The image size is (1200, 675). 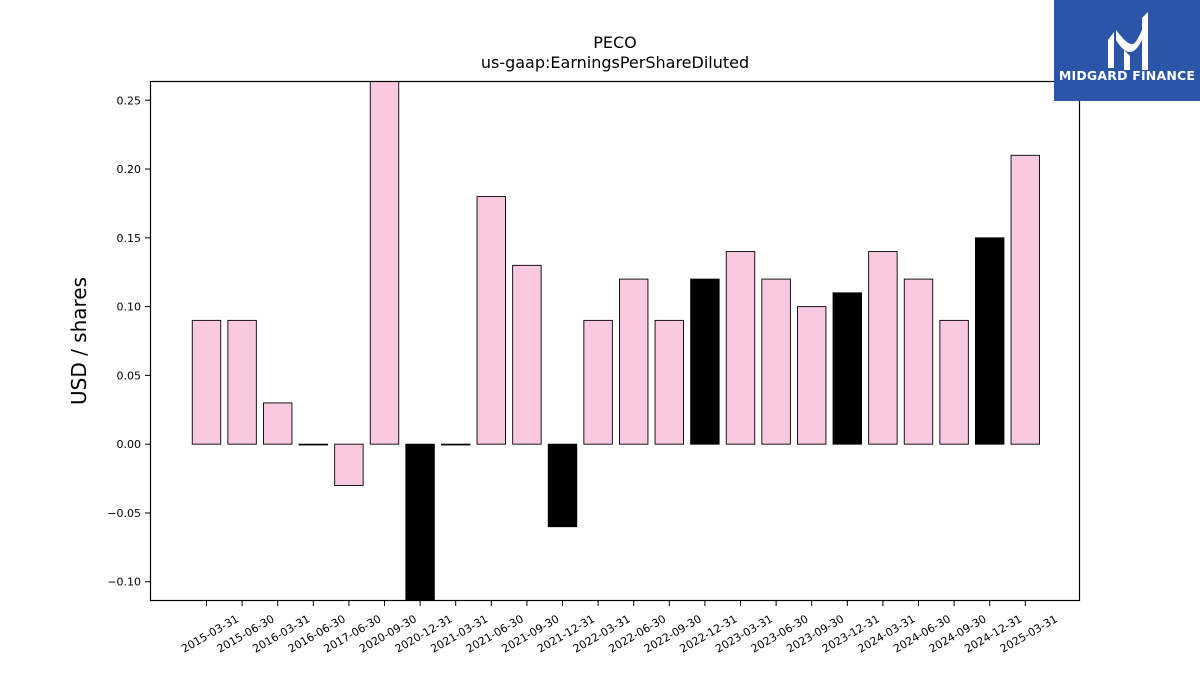 What do you see at coordinates (129, 444) in the screenshot?
I see `y-tick-label: 0.00` at bounding box center [129, 444].